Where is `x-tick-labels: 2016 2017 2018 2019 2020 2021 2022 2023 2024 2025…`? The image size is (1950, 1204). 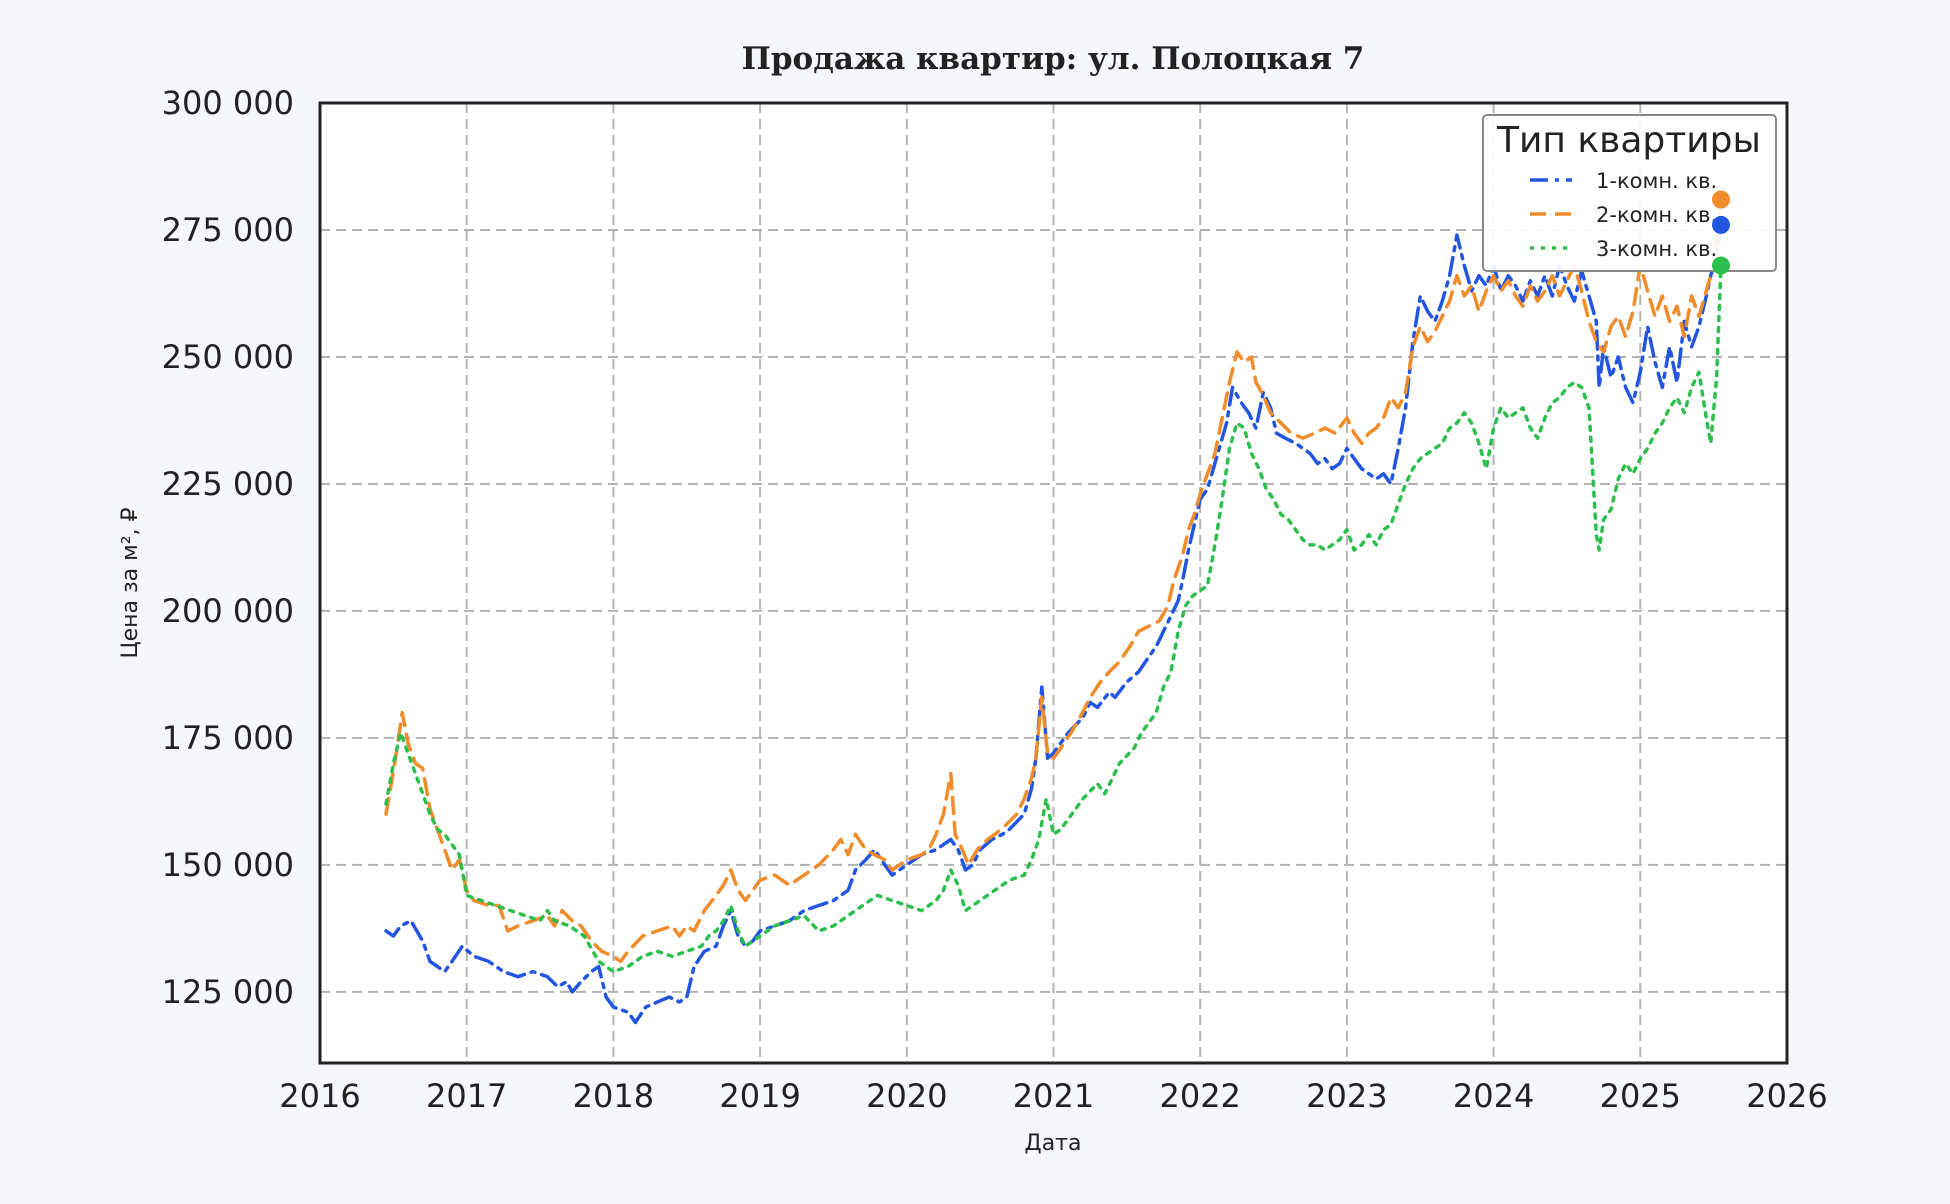 x-tick-labels: 2016 2017 2018 2019 2020 2021 2022 2023 2024 2025… is located at coordinates (1053, 1096).